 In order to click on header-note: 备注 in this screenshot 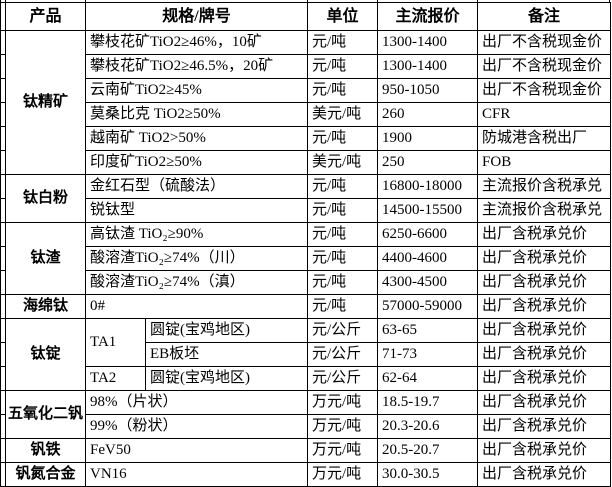, I will do `click(544, 16)`.